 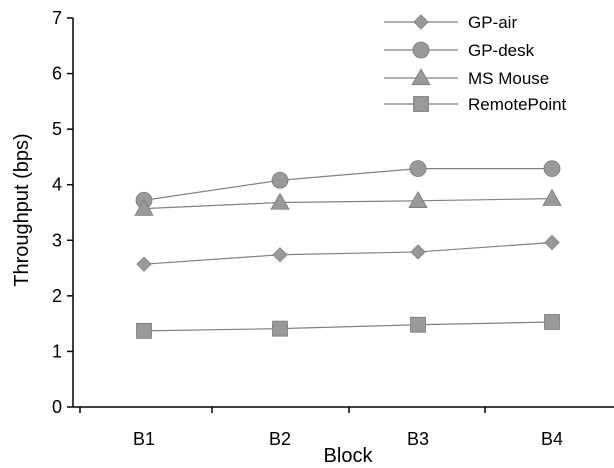 I want to click on legend-label: RemotePoint, so click(x=517, y=104).